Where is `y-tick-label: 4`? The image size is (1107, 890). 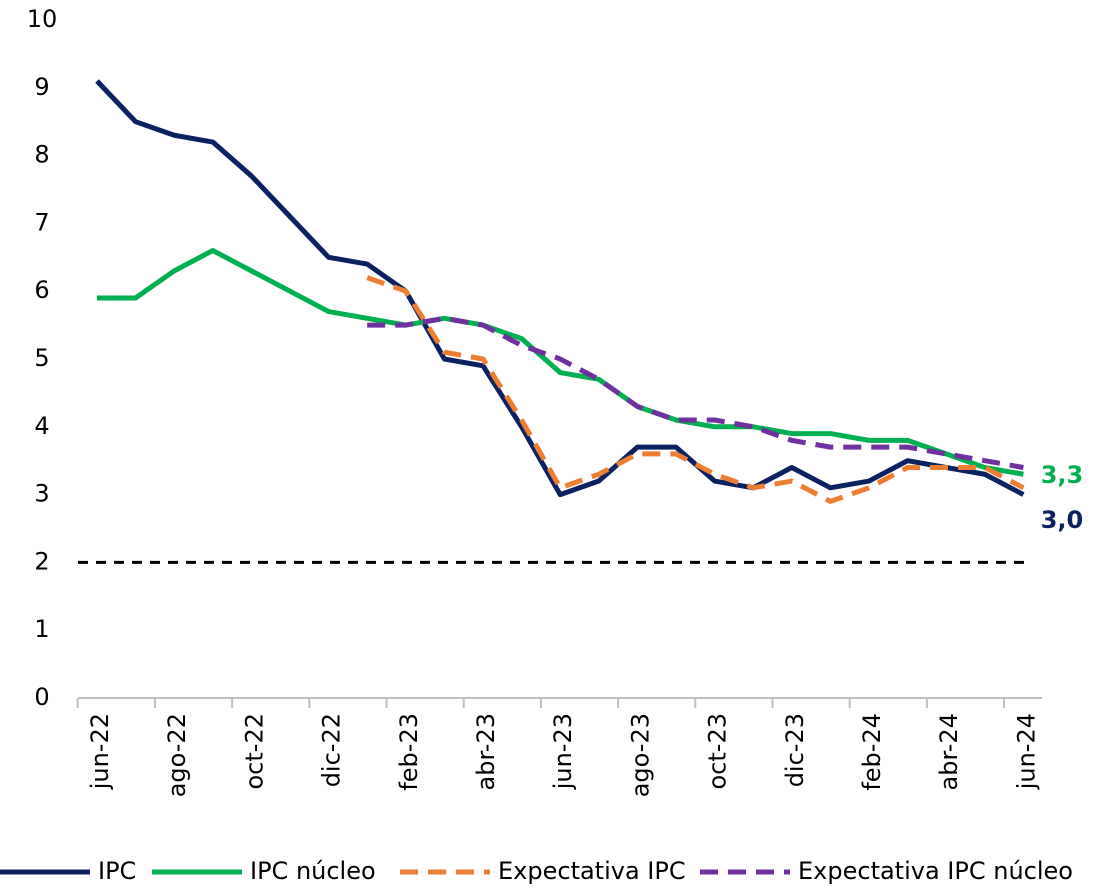 y-tick-label: 4 is located at coordinates (41, 426).